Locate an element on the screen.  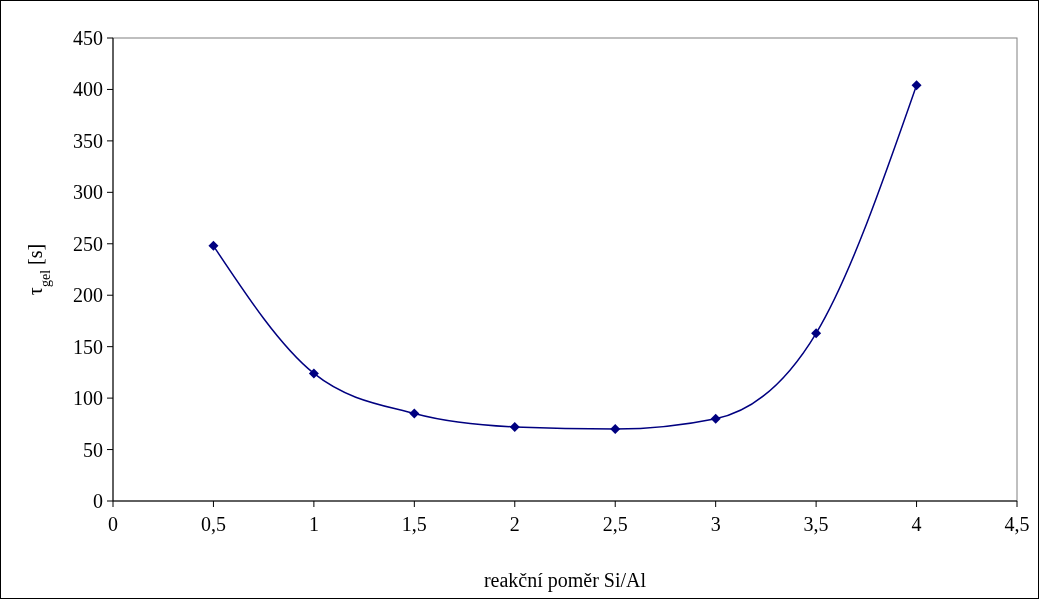
y-tick-label: 0 is located at coordinates (98, 501).